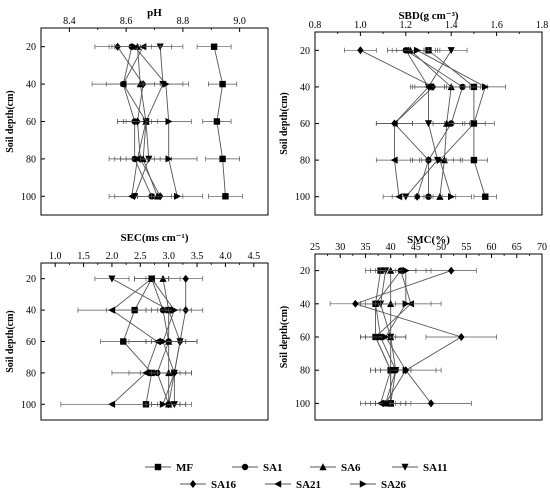 The image size is (550, 492). What do you see at coordinates (296, 476) in the screenshot?
I see `legend: MF SA1 SA6 SA11 SA16 SA21 SA26` at bounding box center [296, 476].